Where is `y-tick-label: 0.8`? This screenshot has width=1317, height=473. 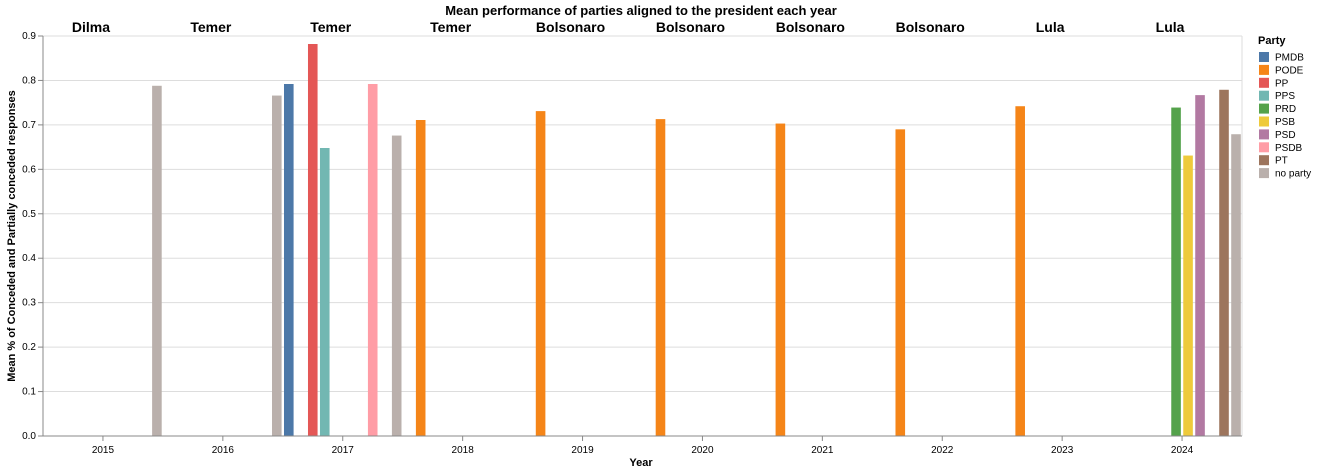
y-tick-label: 0.8 is located at coordinates (29, 80).